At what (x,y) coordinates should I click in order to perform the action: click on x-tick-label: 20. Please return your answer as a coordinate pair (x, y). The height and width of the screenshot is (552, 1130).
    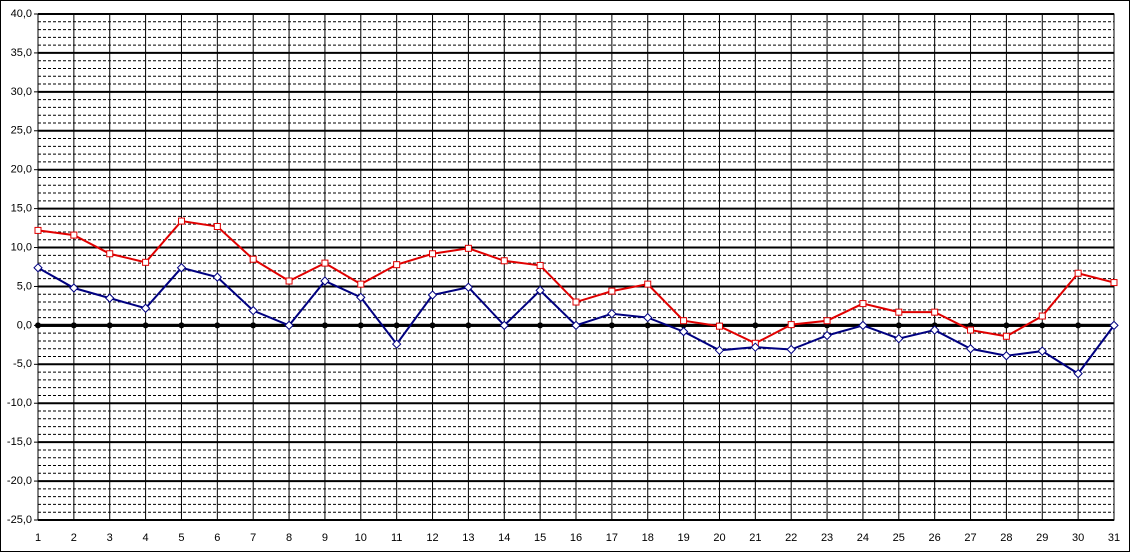
    Looking at the image, I should click on (719, 538).